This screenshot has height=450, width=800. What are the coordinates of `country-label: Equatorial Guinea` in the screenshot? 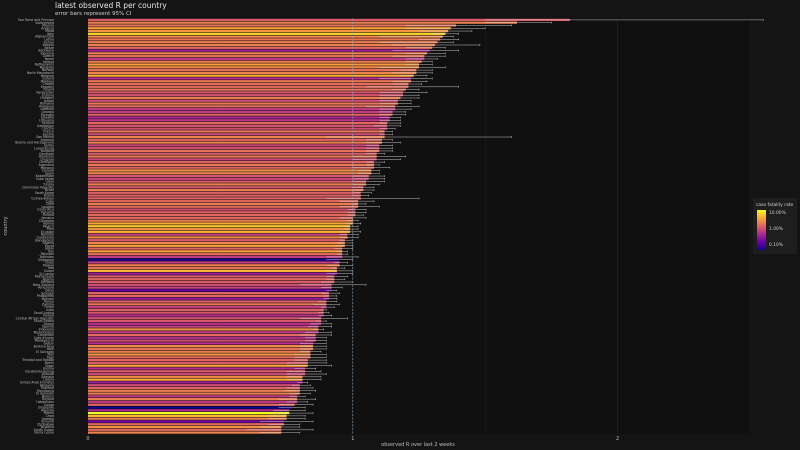 It's located at (39, 371).